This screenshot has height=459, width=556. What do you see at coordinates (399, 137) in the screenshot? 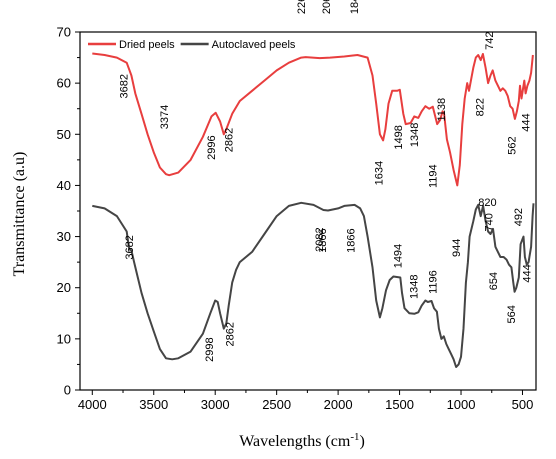
I see `peak-label: 1498` at bounding box center [399, 137].